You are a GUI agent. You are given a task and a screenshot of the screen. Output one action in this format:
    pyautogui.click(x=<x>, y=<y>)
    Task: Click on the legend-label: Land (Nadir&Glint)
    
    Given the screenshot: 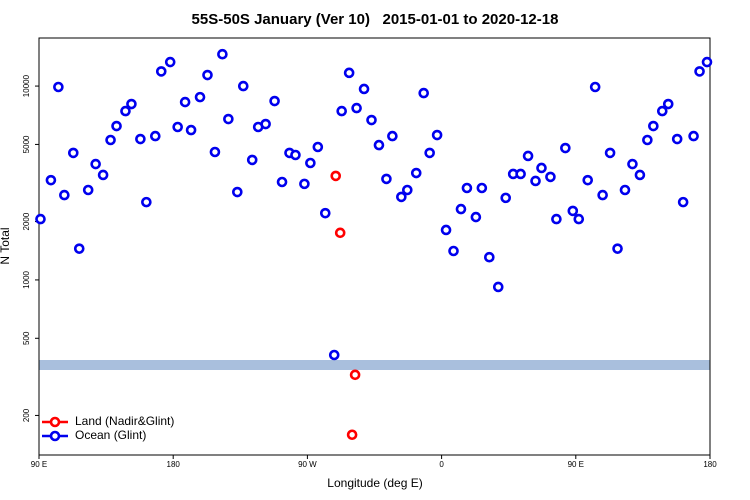 What is the action you would take?
    pyautogui.click(x=124, y=421)
    